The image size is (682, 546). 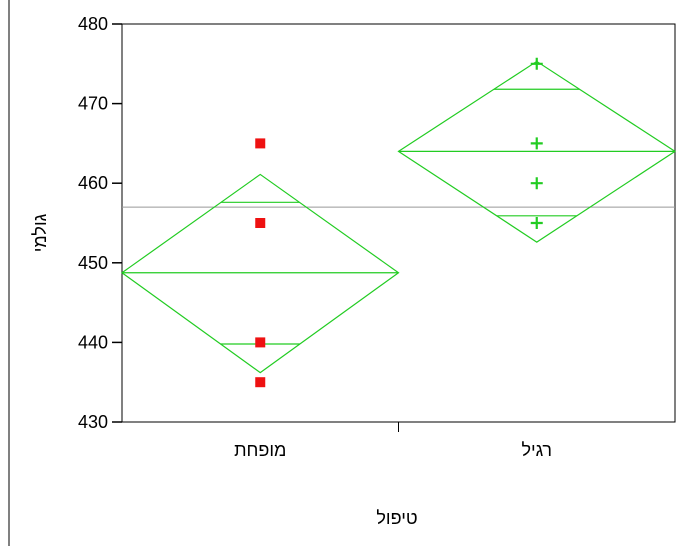 What do you see at coordinates (40, 232) in the screenshot?
I see `y-axis-title: גולמי` at bounding box center [40, 232].